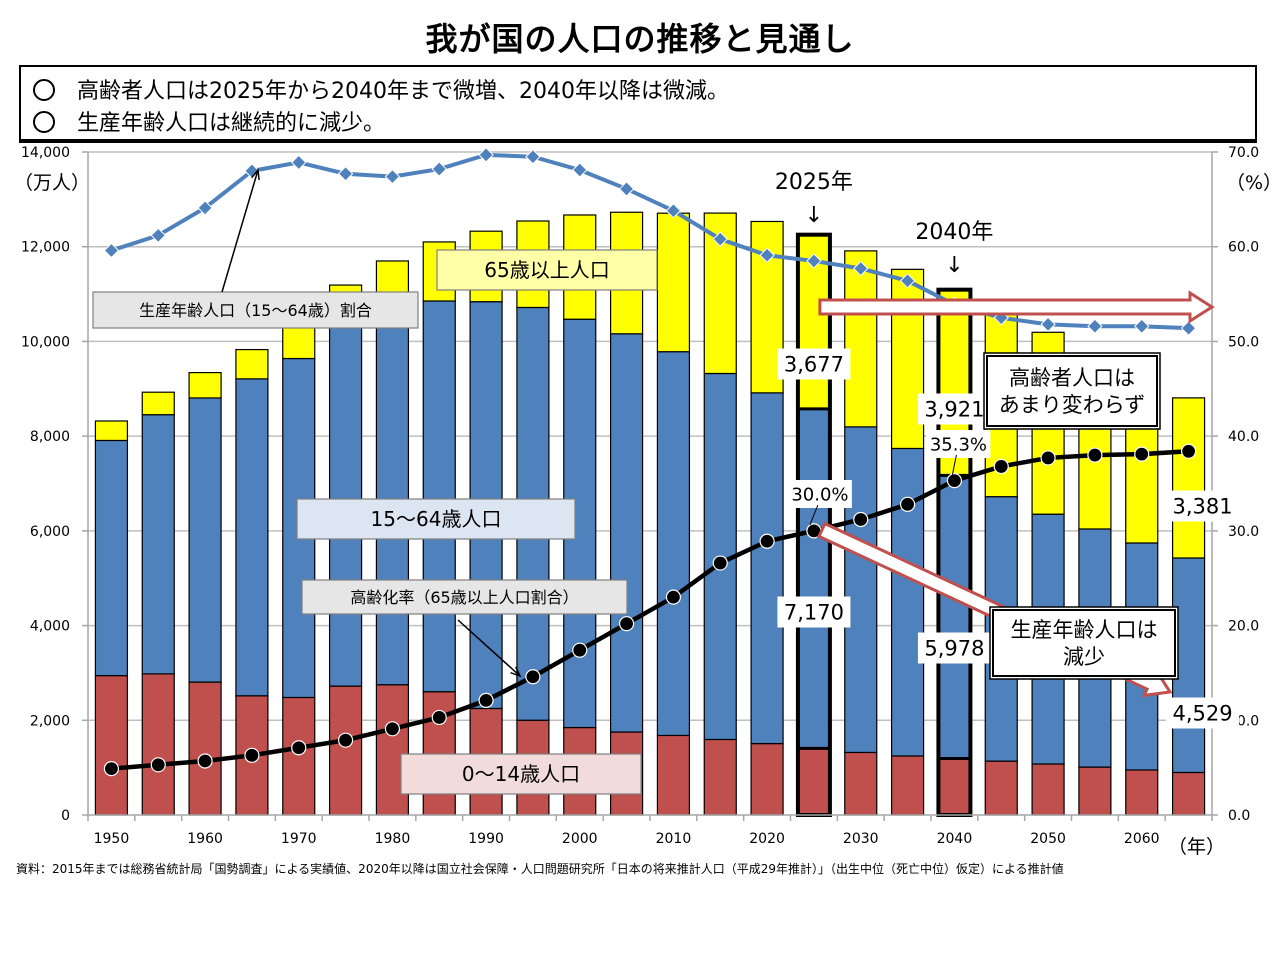 The width and height of the screenshot is (1280, 956). I want to click on working-age-series-label-text: 15〜64歳人口, so click(436, 519).